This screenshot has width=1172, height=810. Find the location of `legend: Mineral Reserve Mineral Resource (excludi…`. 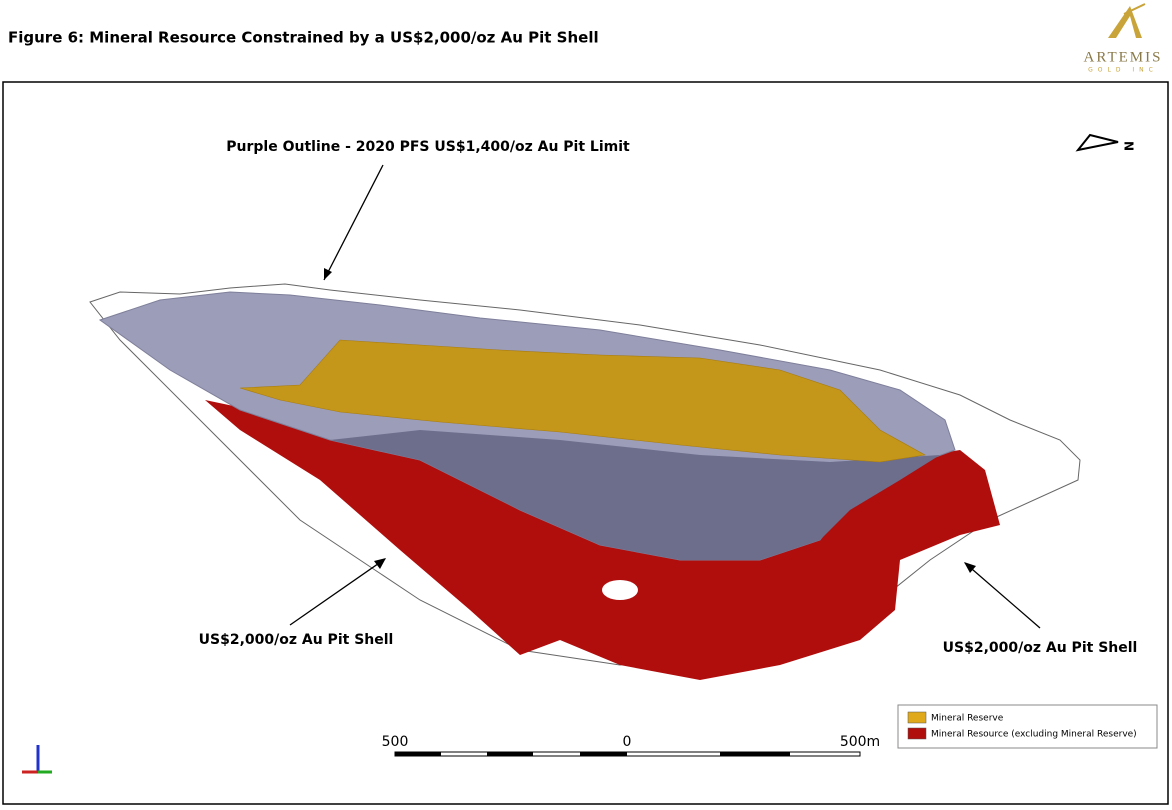

legend: Mineral Reserve Mineral Resource (excludi… is located at coordinates (1027, 726).